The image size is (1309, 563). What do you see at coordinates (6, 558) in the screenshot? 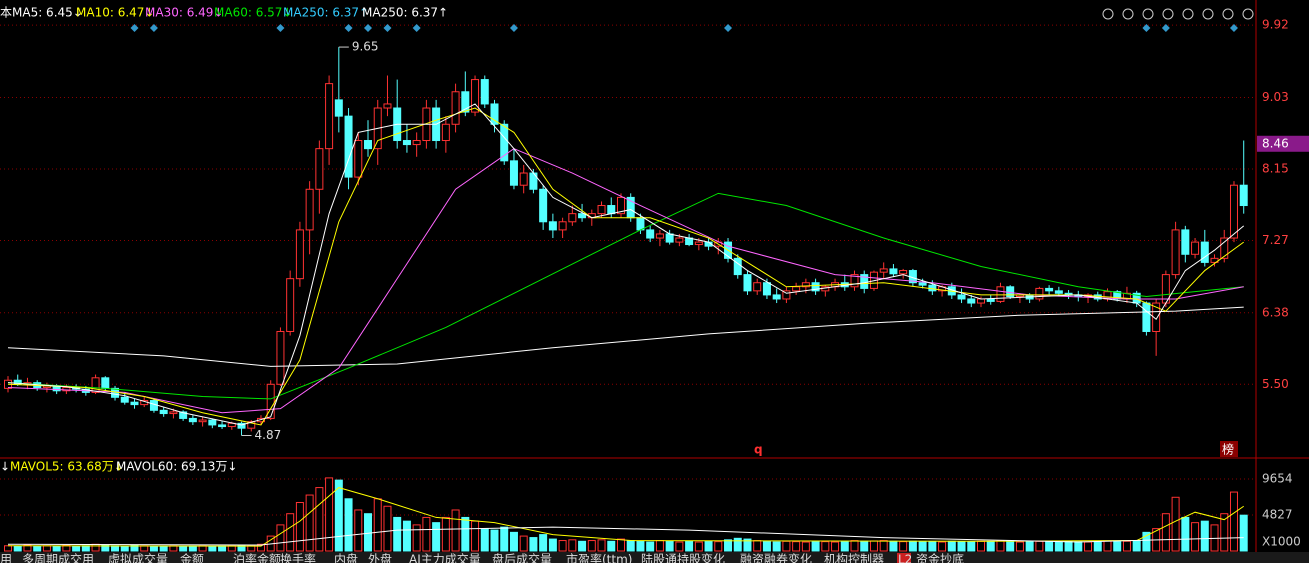
I see `tab: 用` at bounding box center [6, 558].